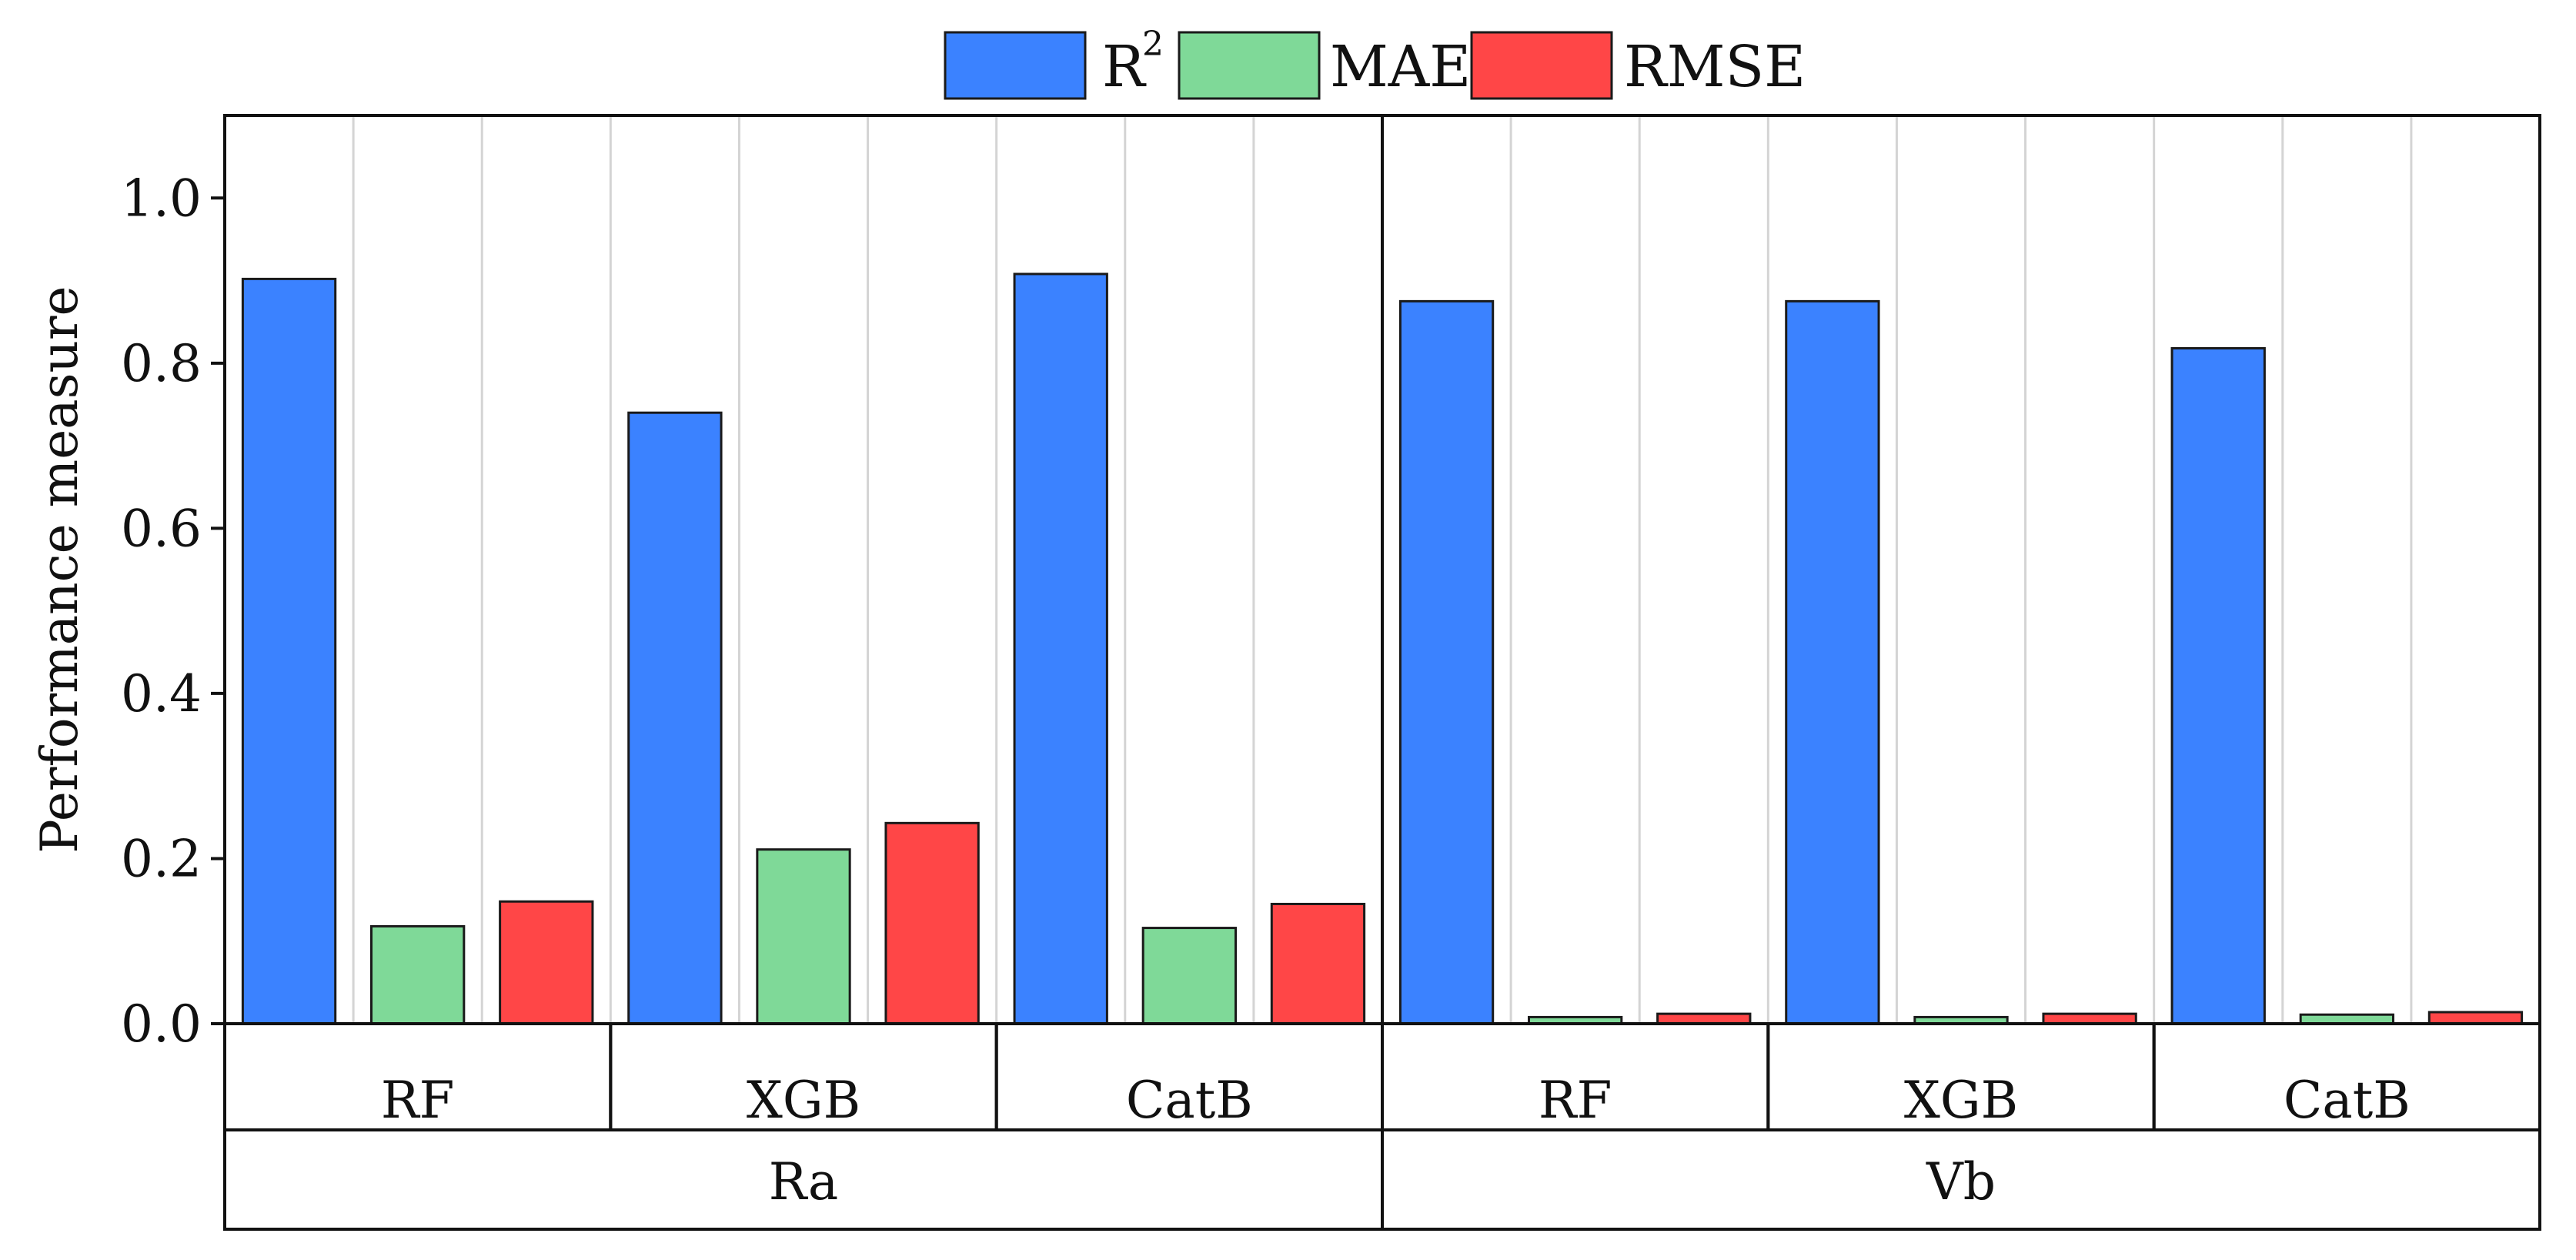  Describe the element at coordinates (1015, 65) in the screenshot. I see `legend-swatch-r` at that location.